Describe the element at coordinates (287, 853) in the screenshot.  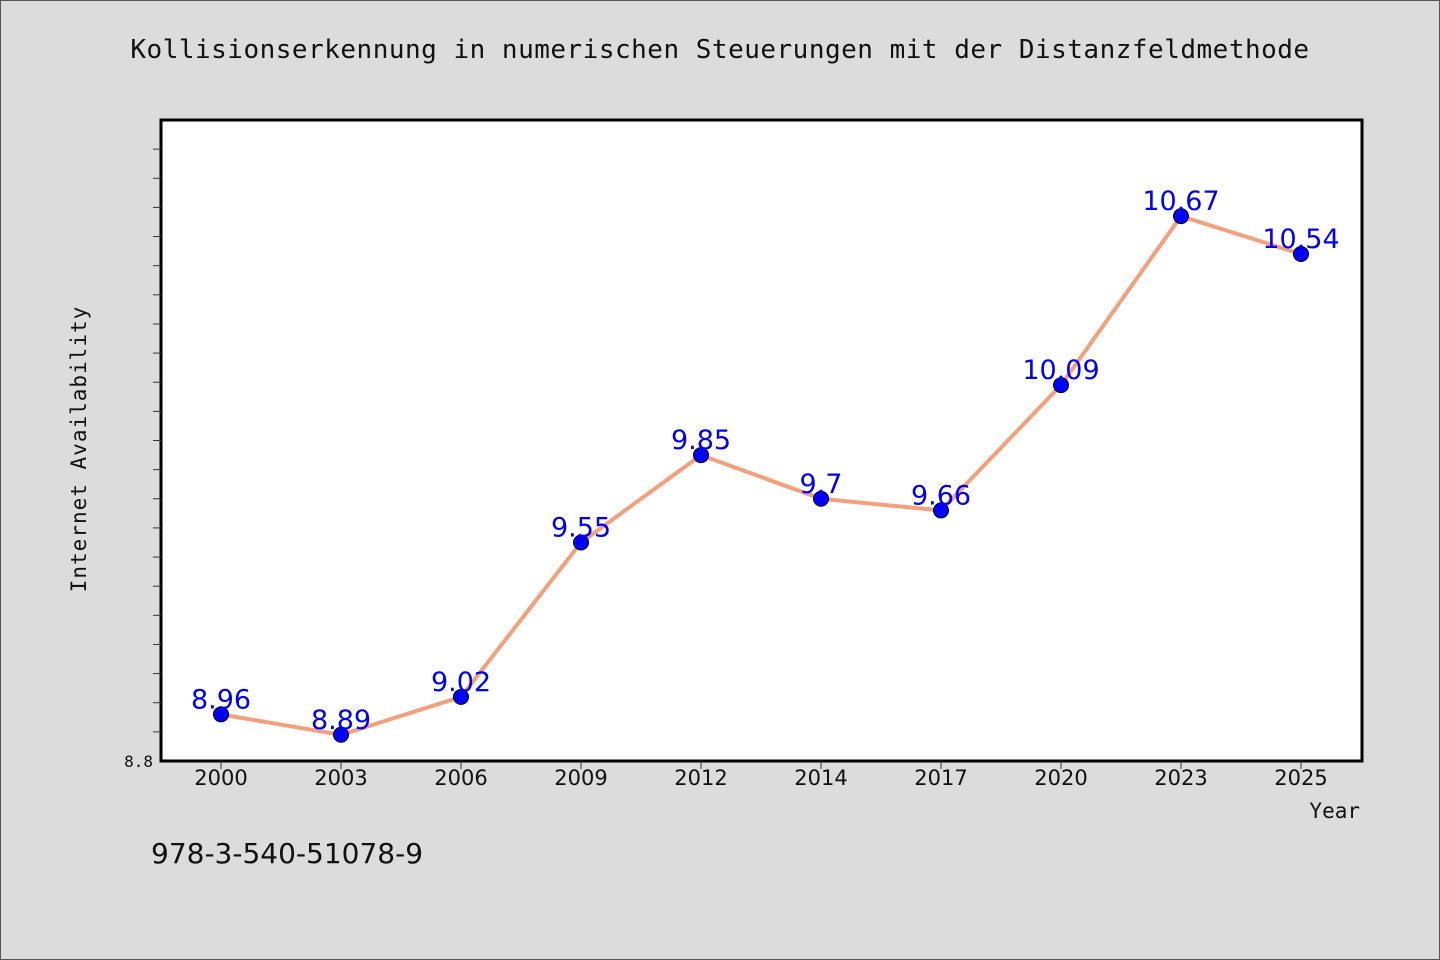
I see `footer-code: 978-3-540-51078-9` at that location.